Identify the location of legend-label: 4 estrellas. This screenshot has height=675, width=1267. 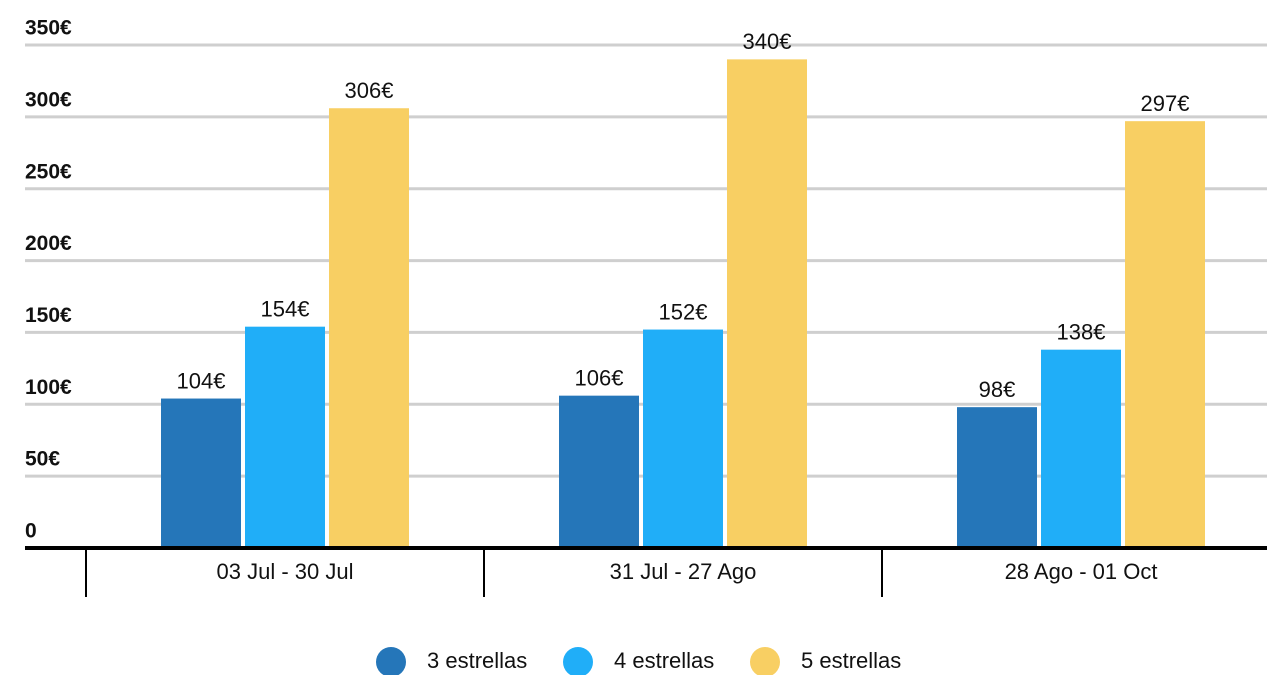
(664, 660).